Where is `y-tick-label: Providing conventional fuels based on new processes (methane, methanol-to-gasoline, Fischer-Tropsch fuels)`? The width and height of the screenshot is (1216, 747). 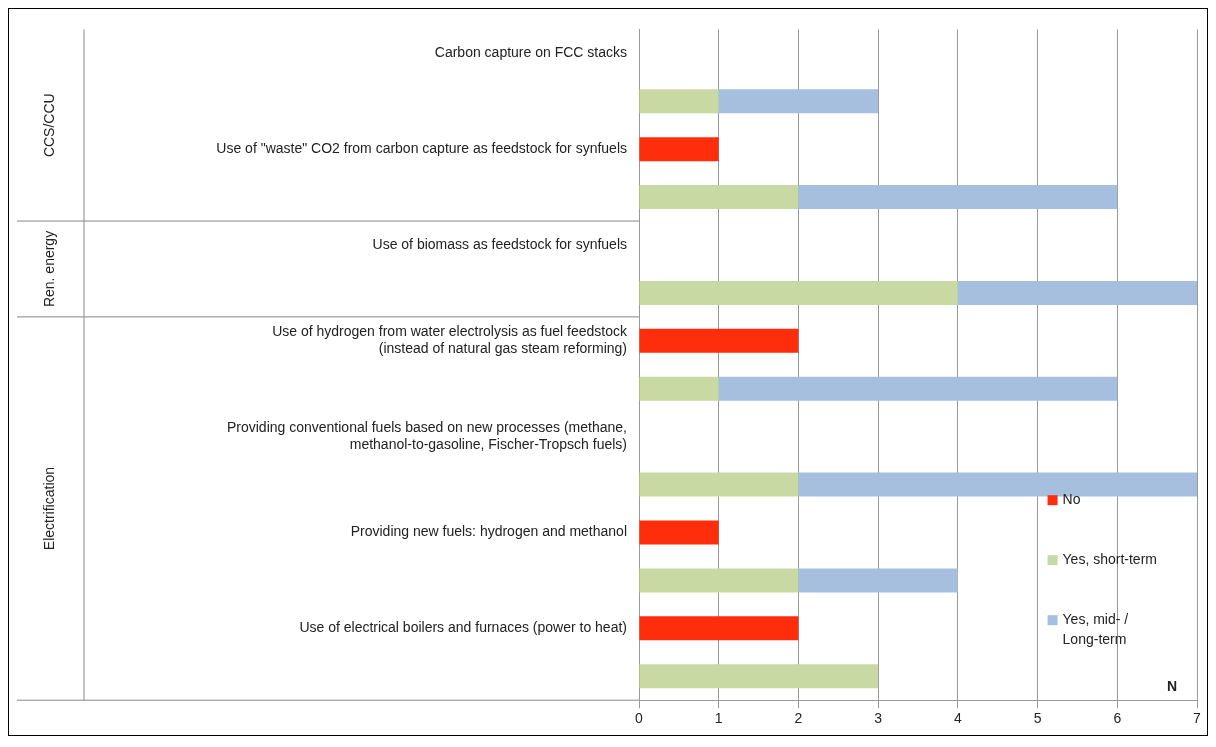
y-tick-label: Providing conventional fuels based on new processes (methane, methanol-to-gasoline, Fischer-Tropsch fuels) is located at coordinates (426, 435).